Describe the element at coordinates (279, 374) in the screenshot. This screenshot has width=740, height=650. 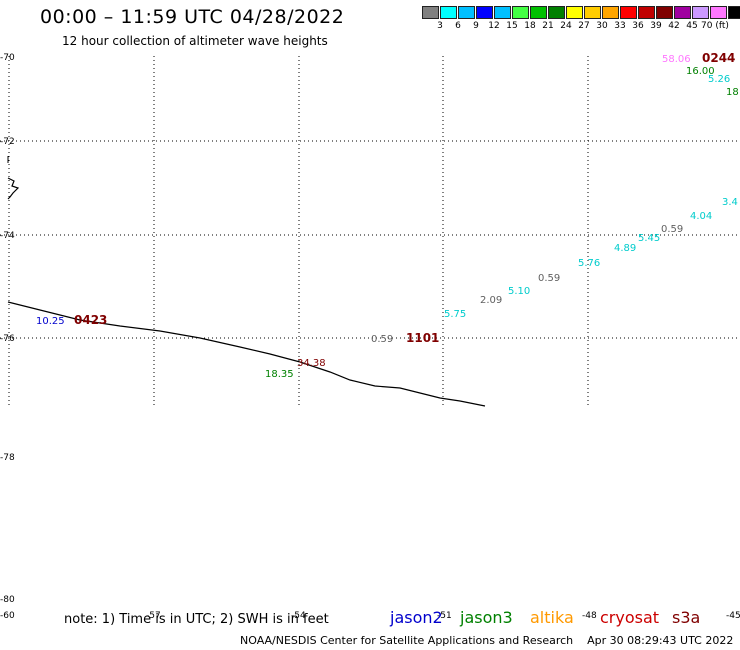
I see `wave-height-value: 18.35` at that location.